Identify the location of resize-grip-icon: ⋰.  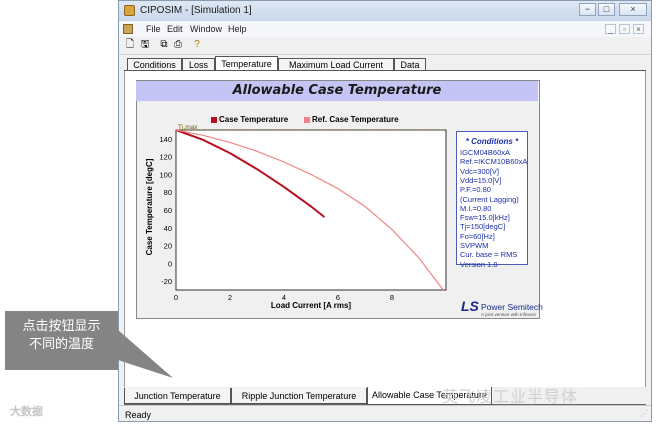
(644, 413).